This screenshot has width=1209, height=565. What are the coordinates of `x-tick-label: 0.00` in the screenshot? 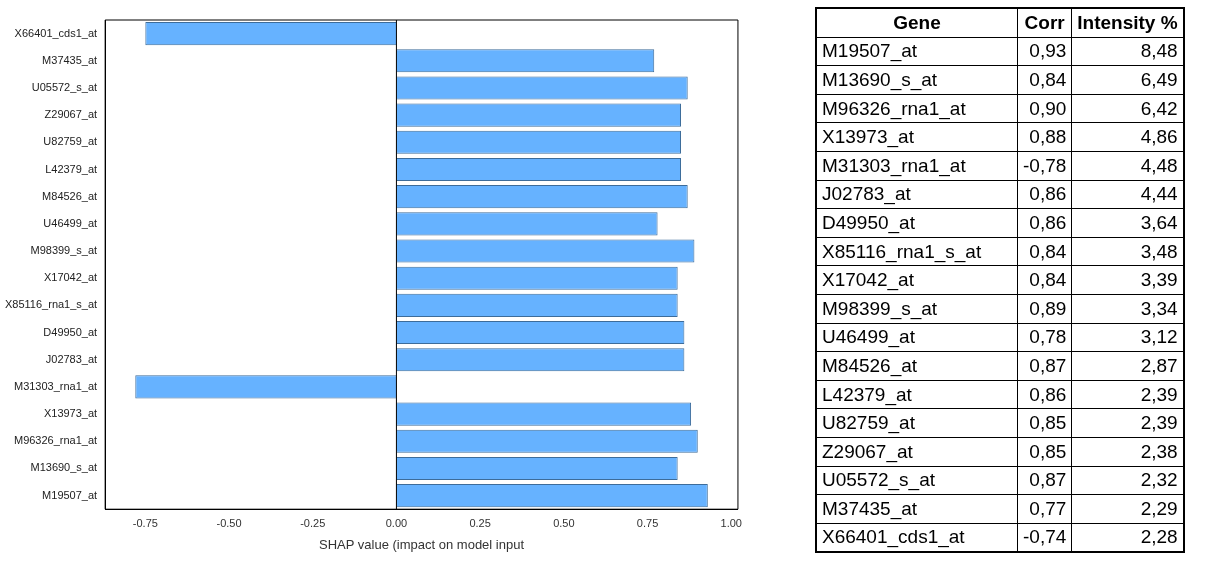 It's located at (396, 522).